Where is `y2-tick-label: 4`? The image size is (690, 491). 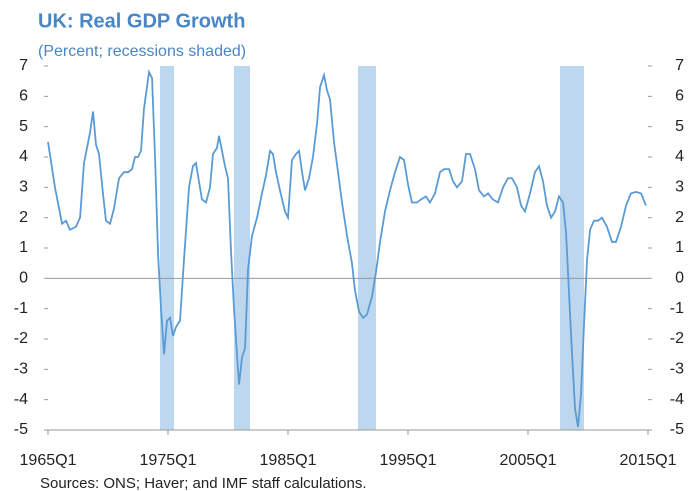 y2-tick-label: 4 is located at coordinates (679, 156).